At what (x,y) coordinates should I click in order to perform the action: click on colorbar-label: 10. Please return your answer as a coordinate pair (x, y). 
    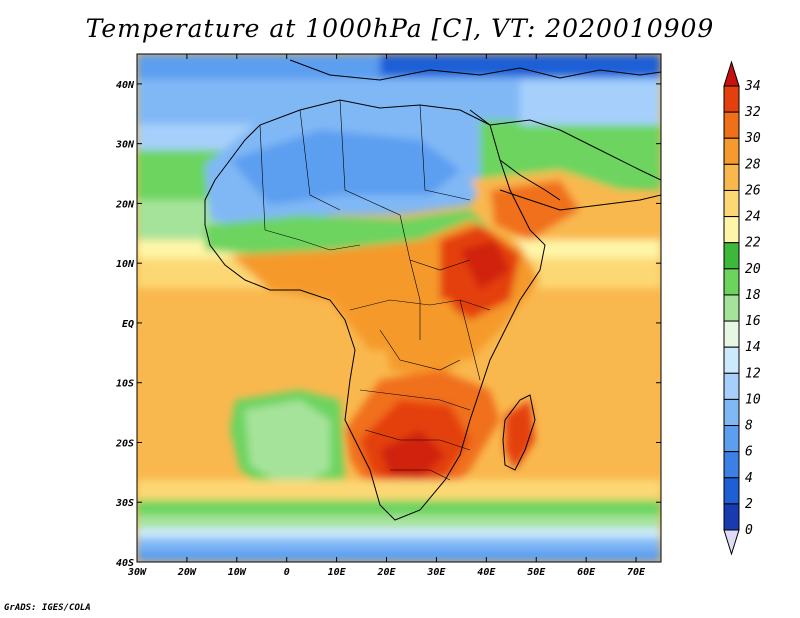
    Looking at the image, I should click on (753, 399).